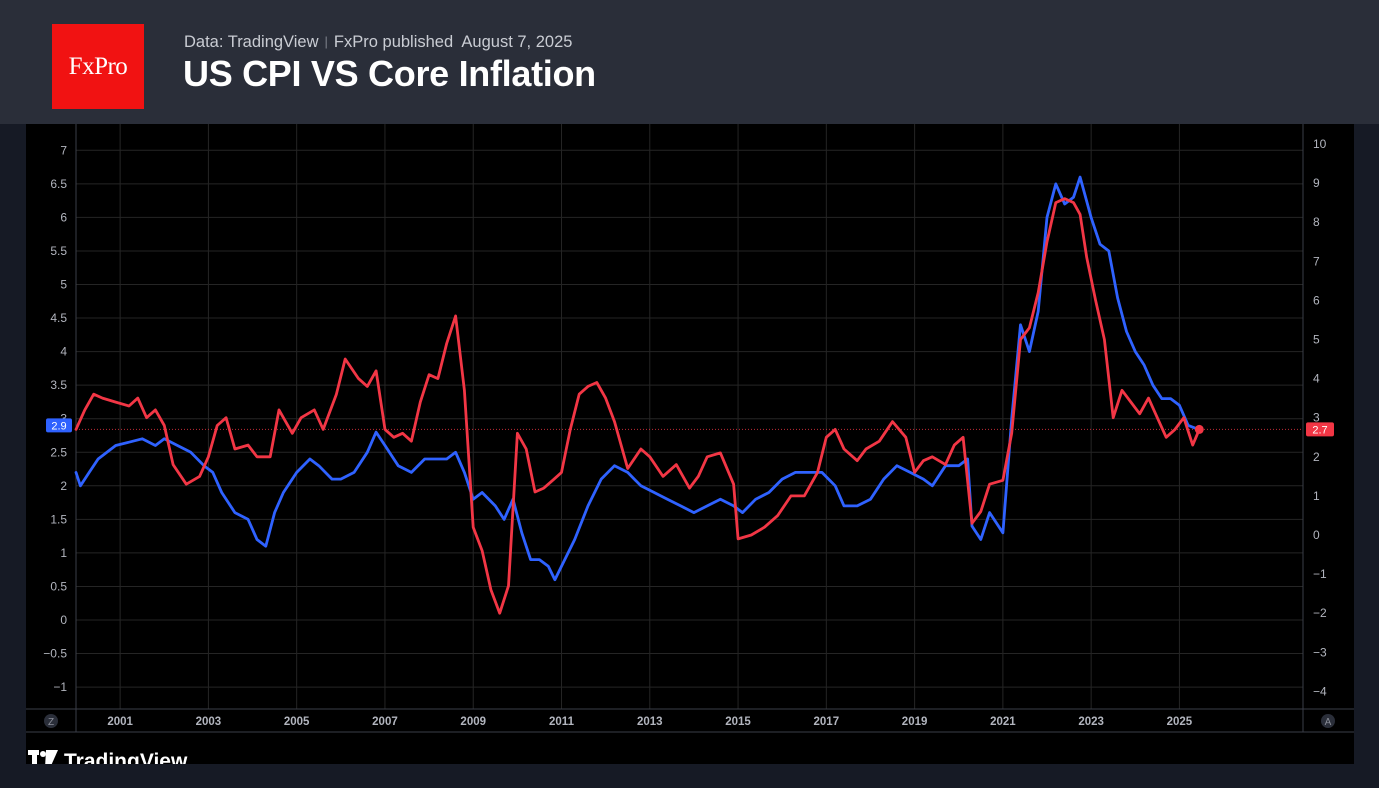  I want to click on right-axis-tick-label: 5, so click(1316, 340).